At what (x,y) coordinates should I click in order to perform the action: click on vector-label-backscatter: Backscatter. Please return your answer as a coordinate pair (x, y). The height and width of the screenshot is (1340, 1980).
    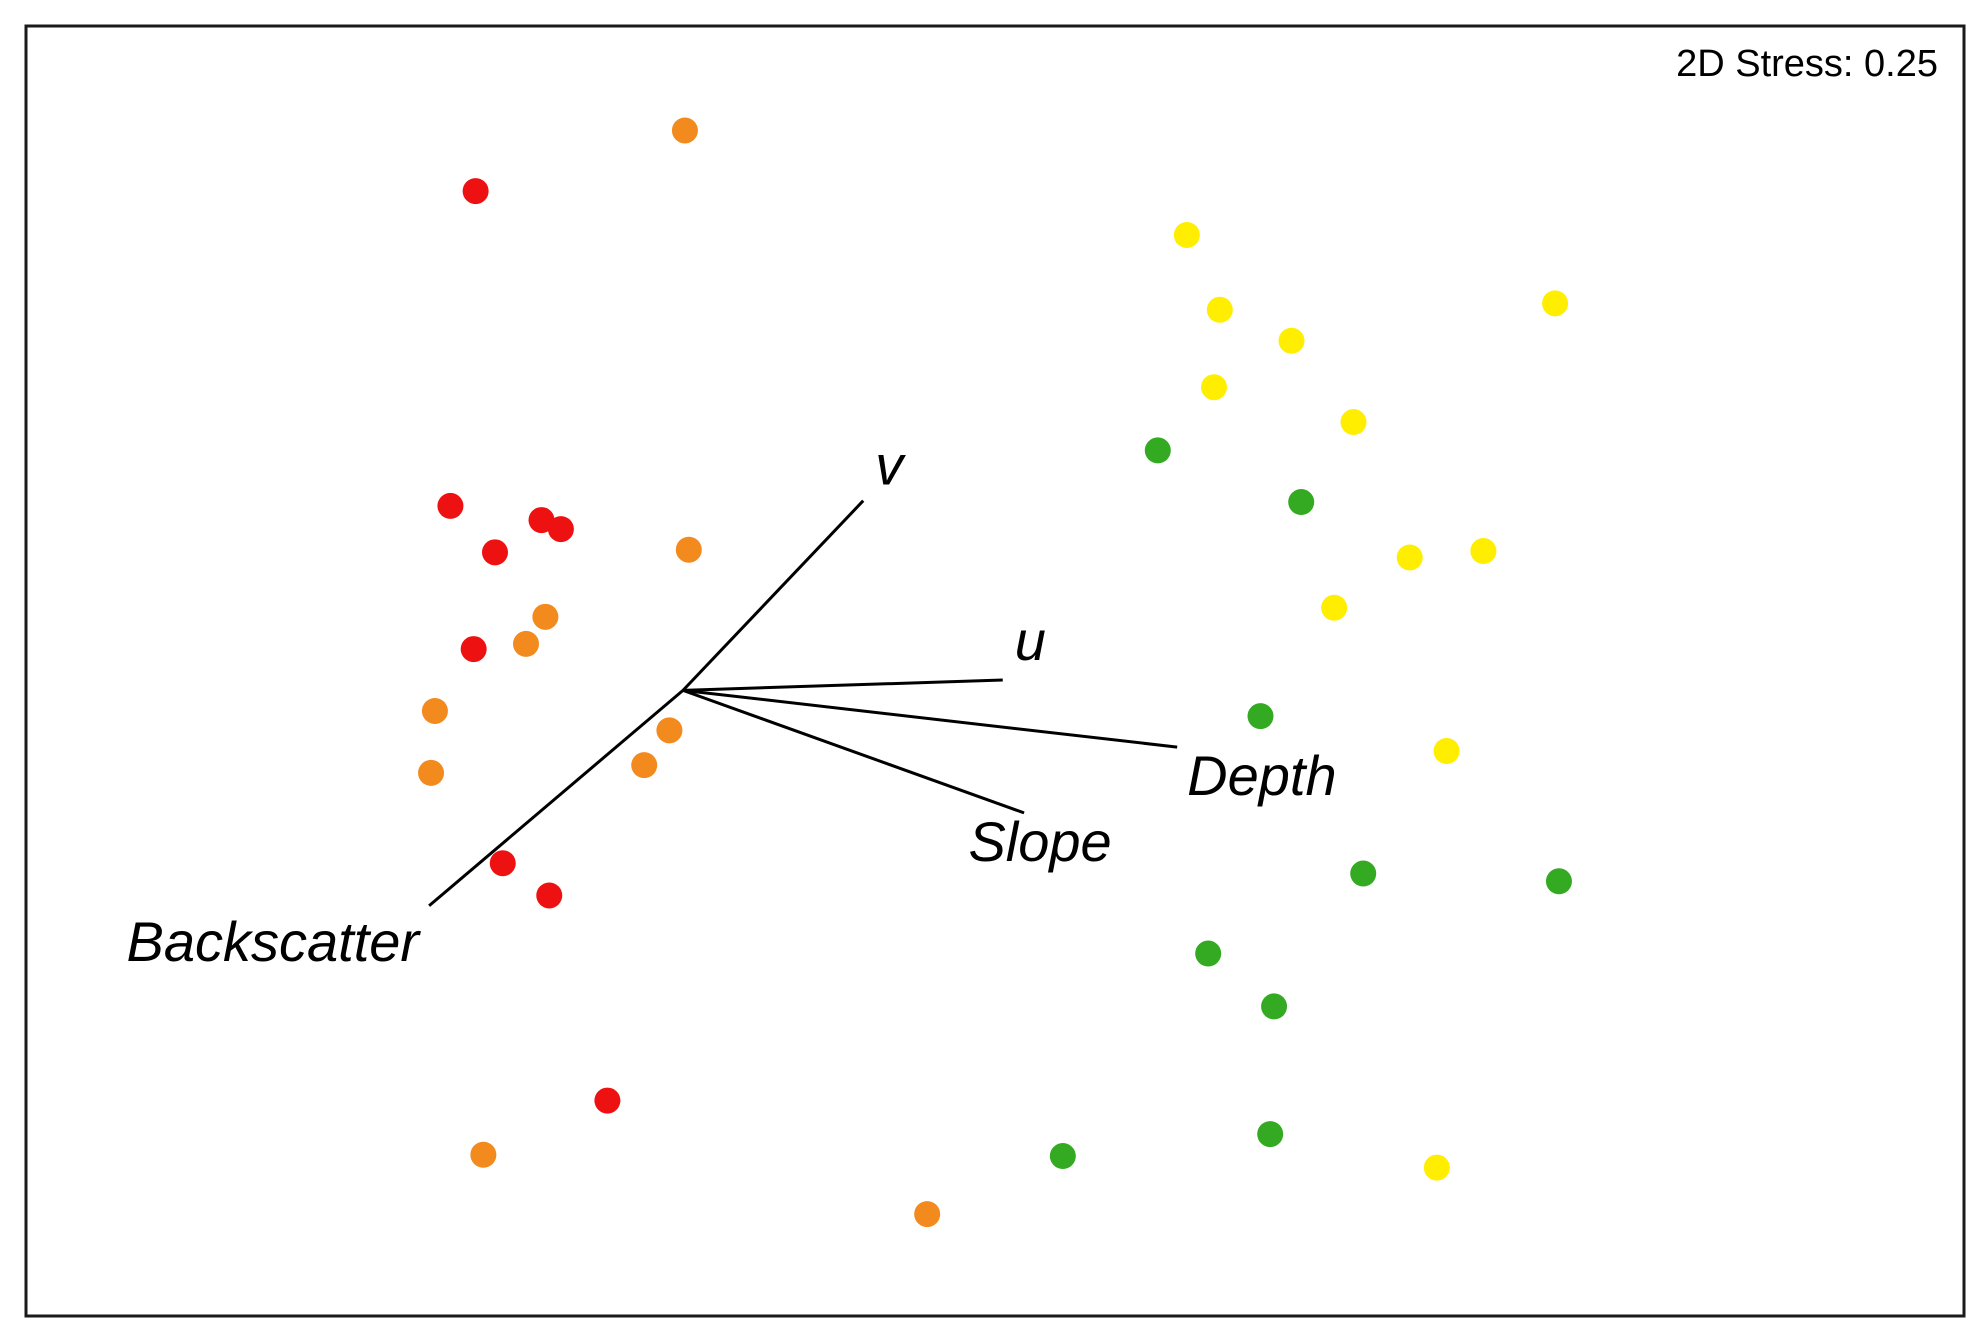
    Looking at the image, I should click on (274, 941).